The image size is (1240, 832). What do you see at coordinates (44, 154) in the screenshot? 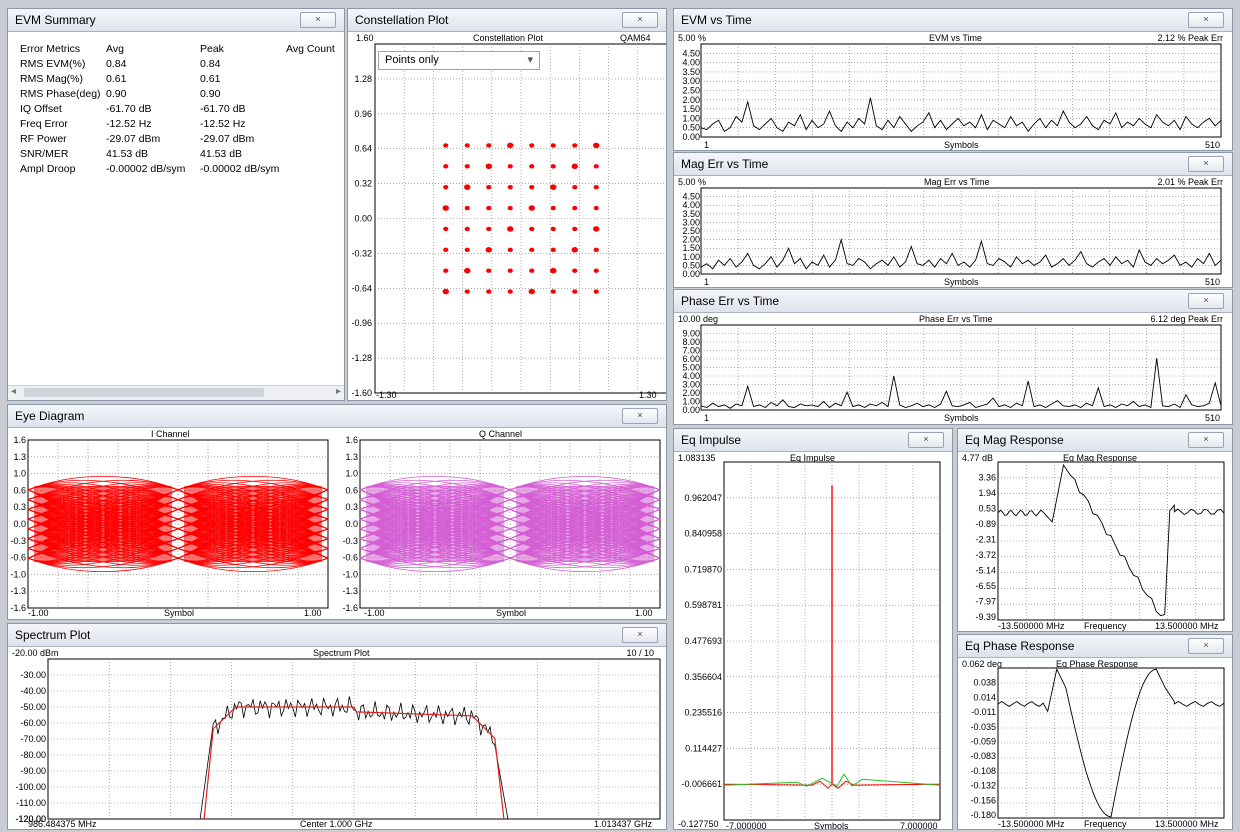
I see `metric-label: SNR/MER` at bounding box center [44, 154].